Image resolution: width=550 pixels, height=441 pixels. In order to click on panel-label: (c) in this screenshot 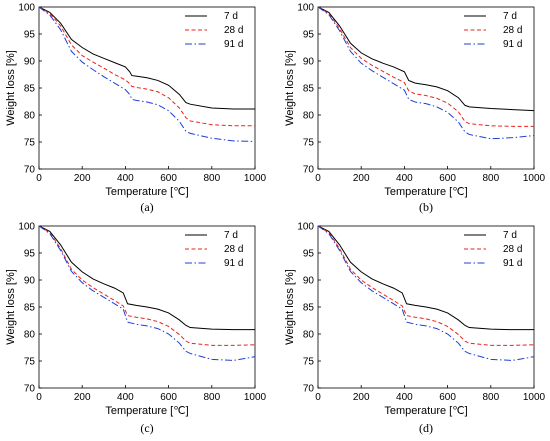, I will do `click(146, 428)`.